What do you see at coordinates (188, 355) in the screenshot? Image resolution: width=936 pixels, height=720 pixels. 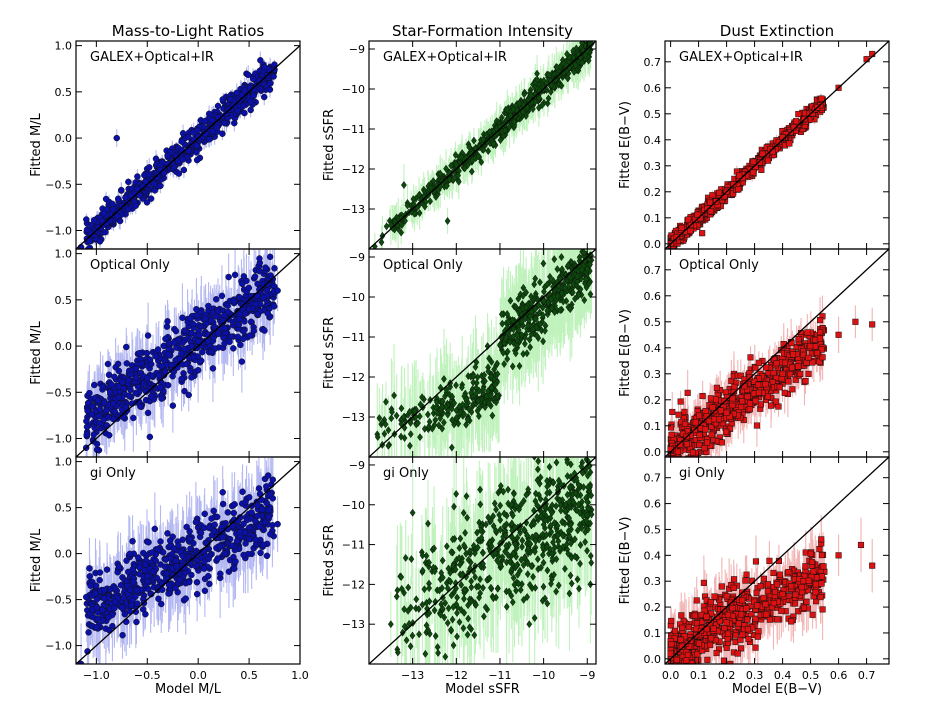 I see `one-to-one-line` at bounding box center [188, 355].